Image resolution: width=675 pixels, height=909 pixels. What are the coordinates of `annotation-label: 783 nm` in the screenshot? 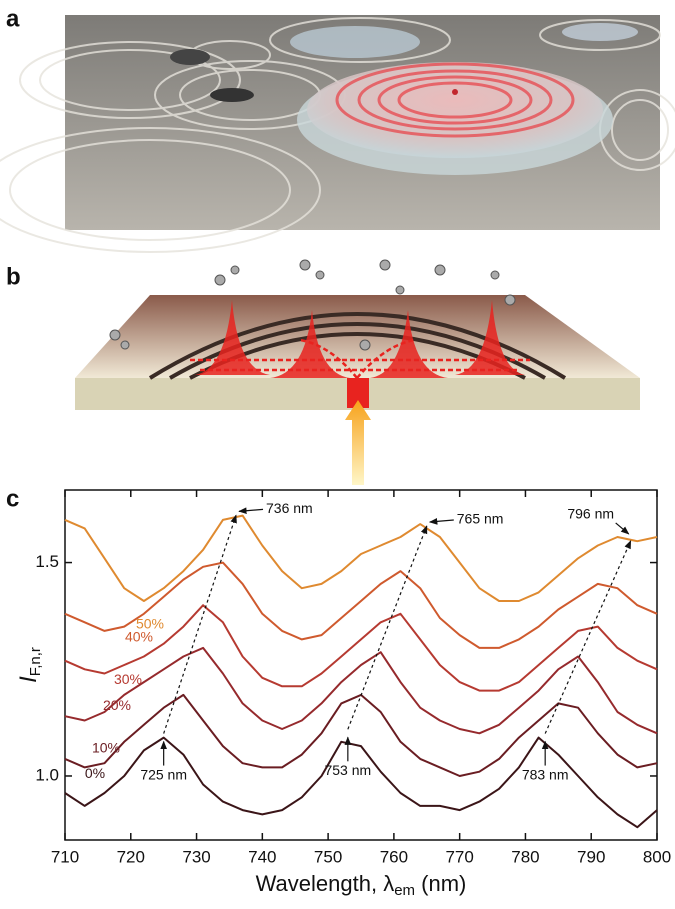 It's located at (545, 774).